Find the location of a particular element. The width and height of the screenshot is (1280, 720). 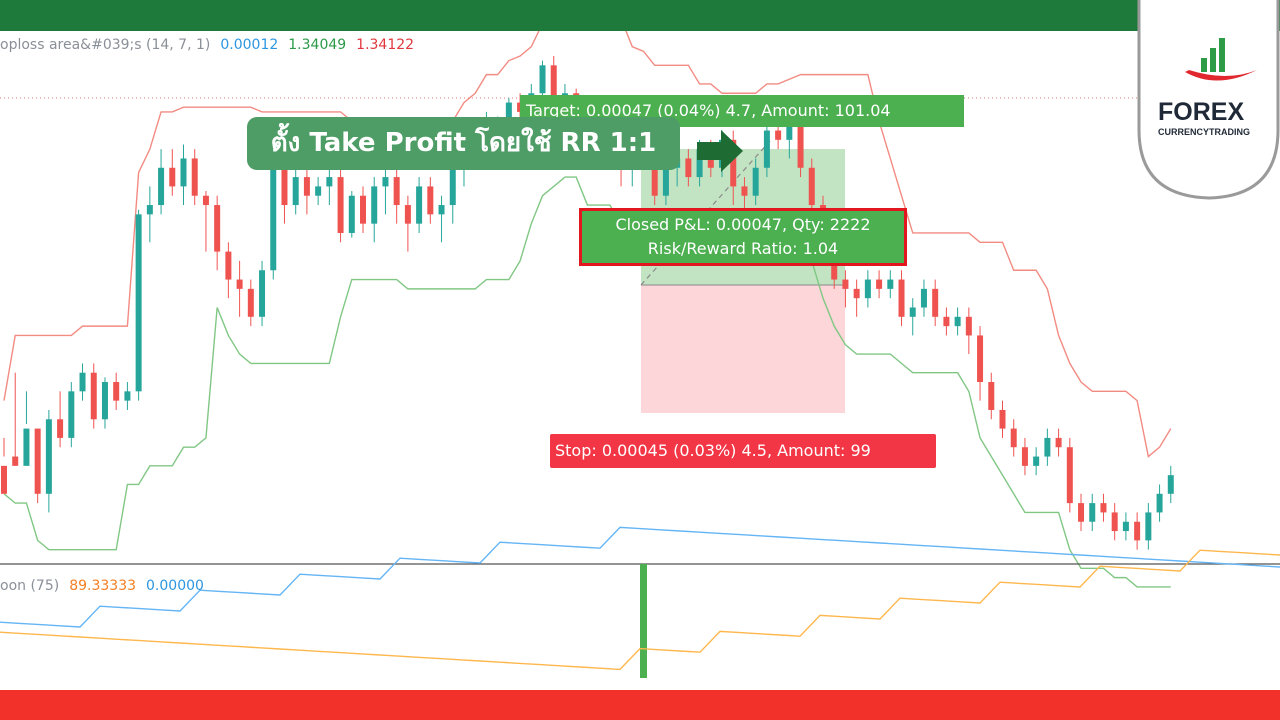

bottom-indicator-value-2: 0.00000 is located at coordinates (175, 586).